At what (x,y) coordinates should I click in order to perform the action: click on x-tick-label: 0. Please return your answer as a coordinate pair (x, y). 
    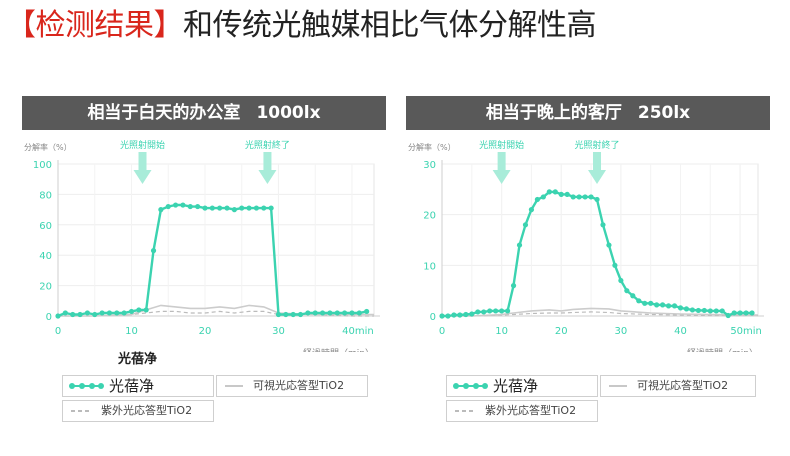
    Looking at the image, I should click on (442, 331).